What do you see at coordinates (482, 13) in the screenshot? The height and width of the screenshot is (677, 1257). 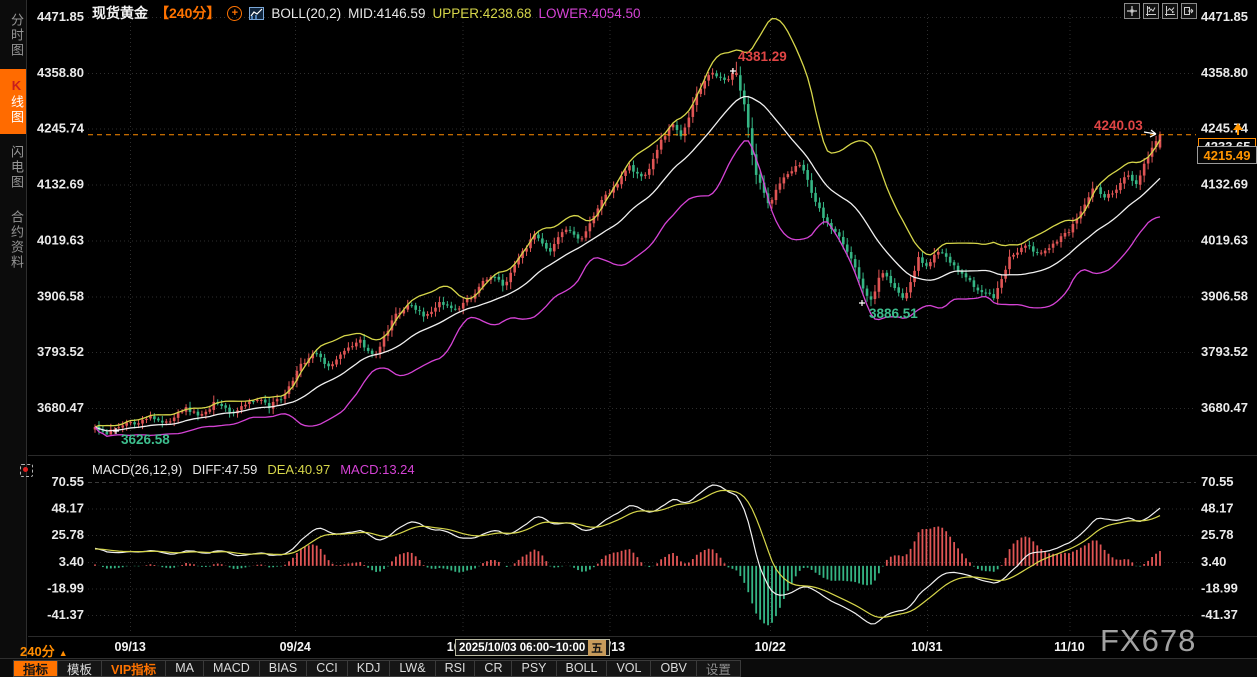 I see `boll-upper-value: UPPER:4238.68` at bounding box center [482, 13].